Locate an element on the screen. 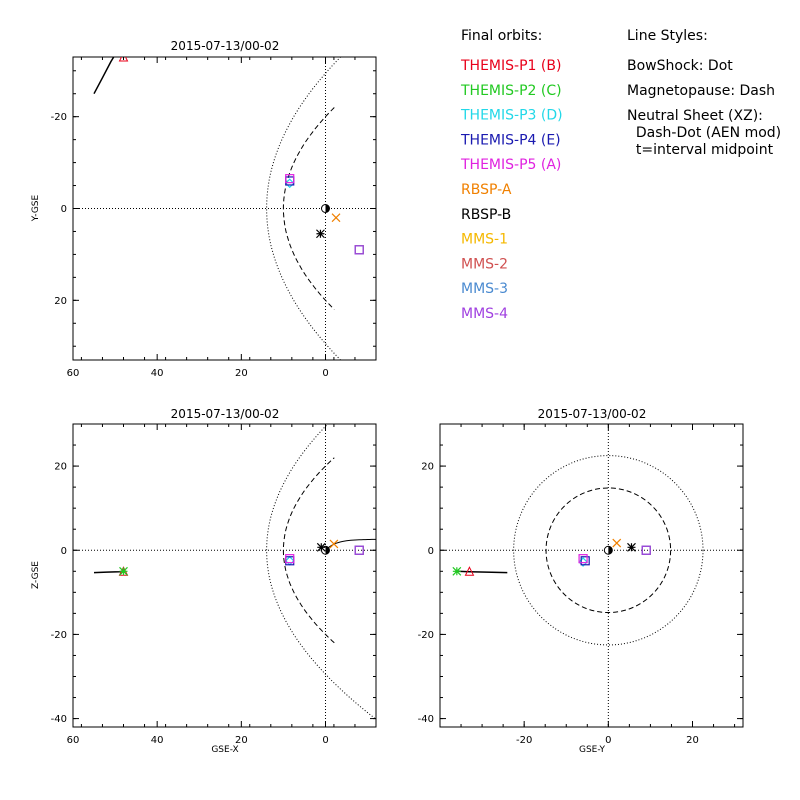  legend-item-4: THEMIS-P5 (A) is located at coordinates (510, 165).